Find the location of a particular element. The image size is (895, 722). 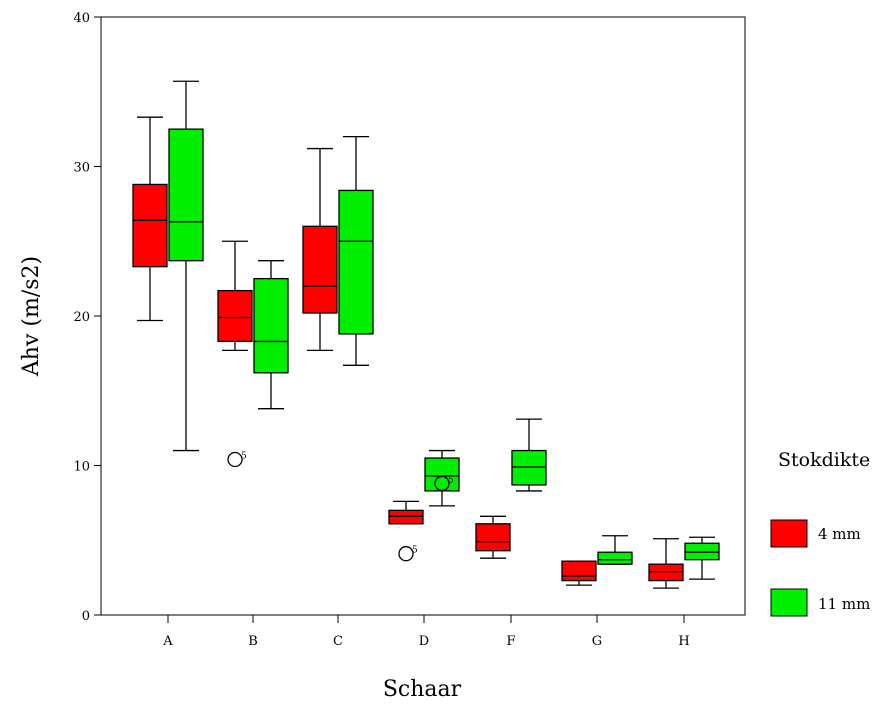

box-h-4mm is located at coordinates (666, 563).